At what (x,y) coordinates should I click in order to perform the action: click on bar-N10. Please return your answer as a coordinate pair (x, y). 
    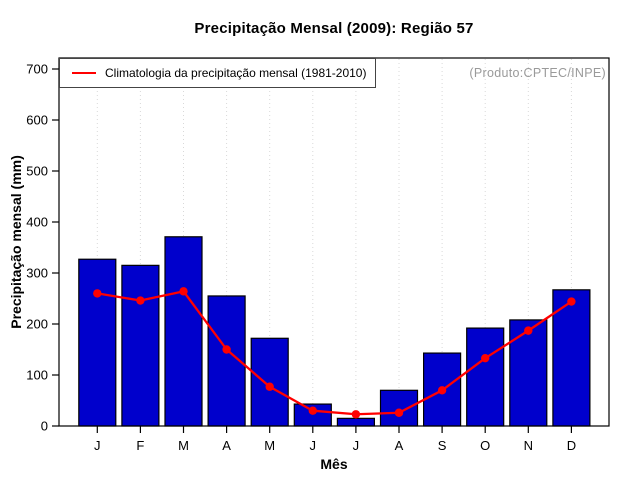
    Looking at the image, I should click on (528, 373).